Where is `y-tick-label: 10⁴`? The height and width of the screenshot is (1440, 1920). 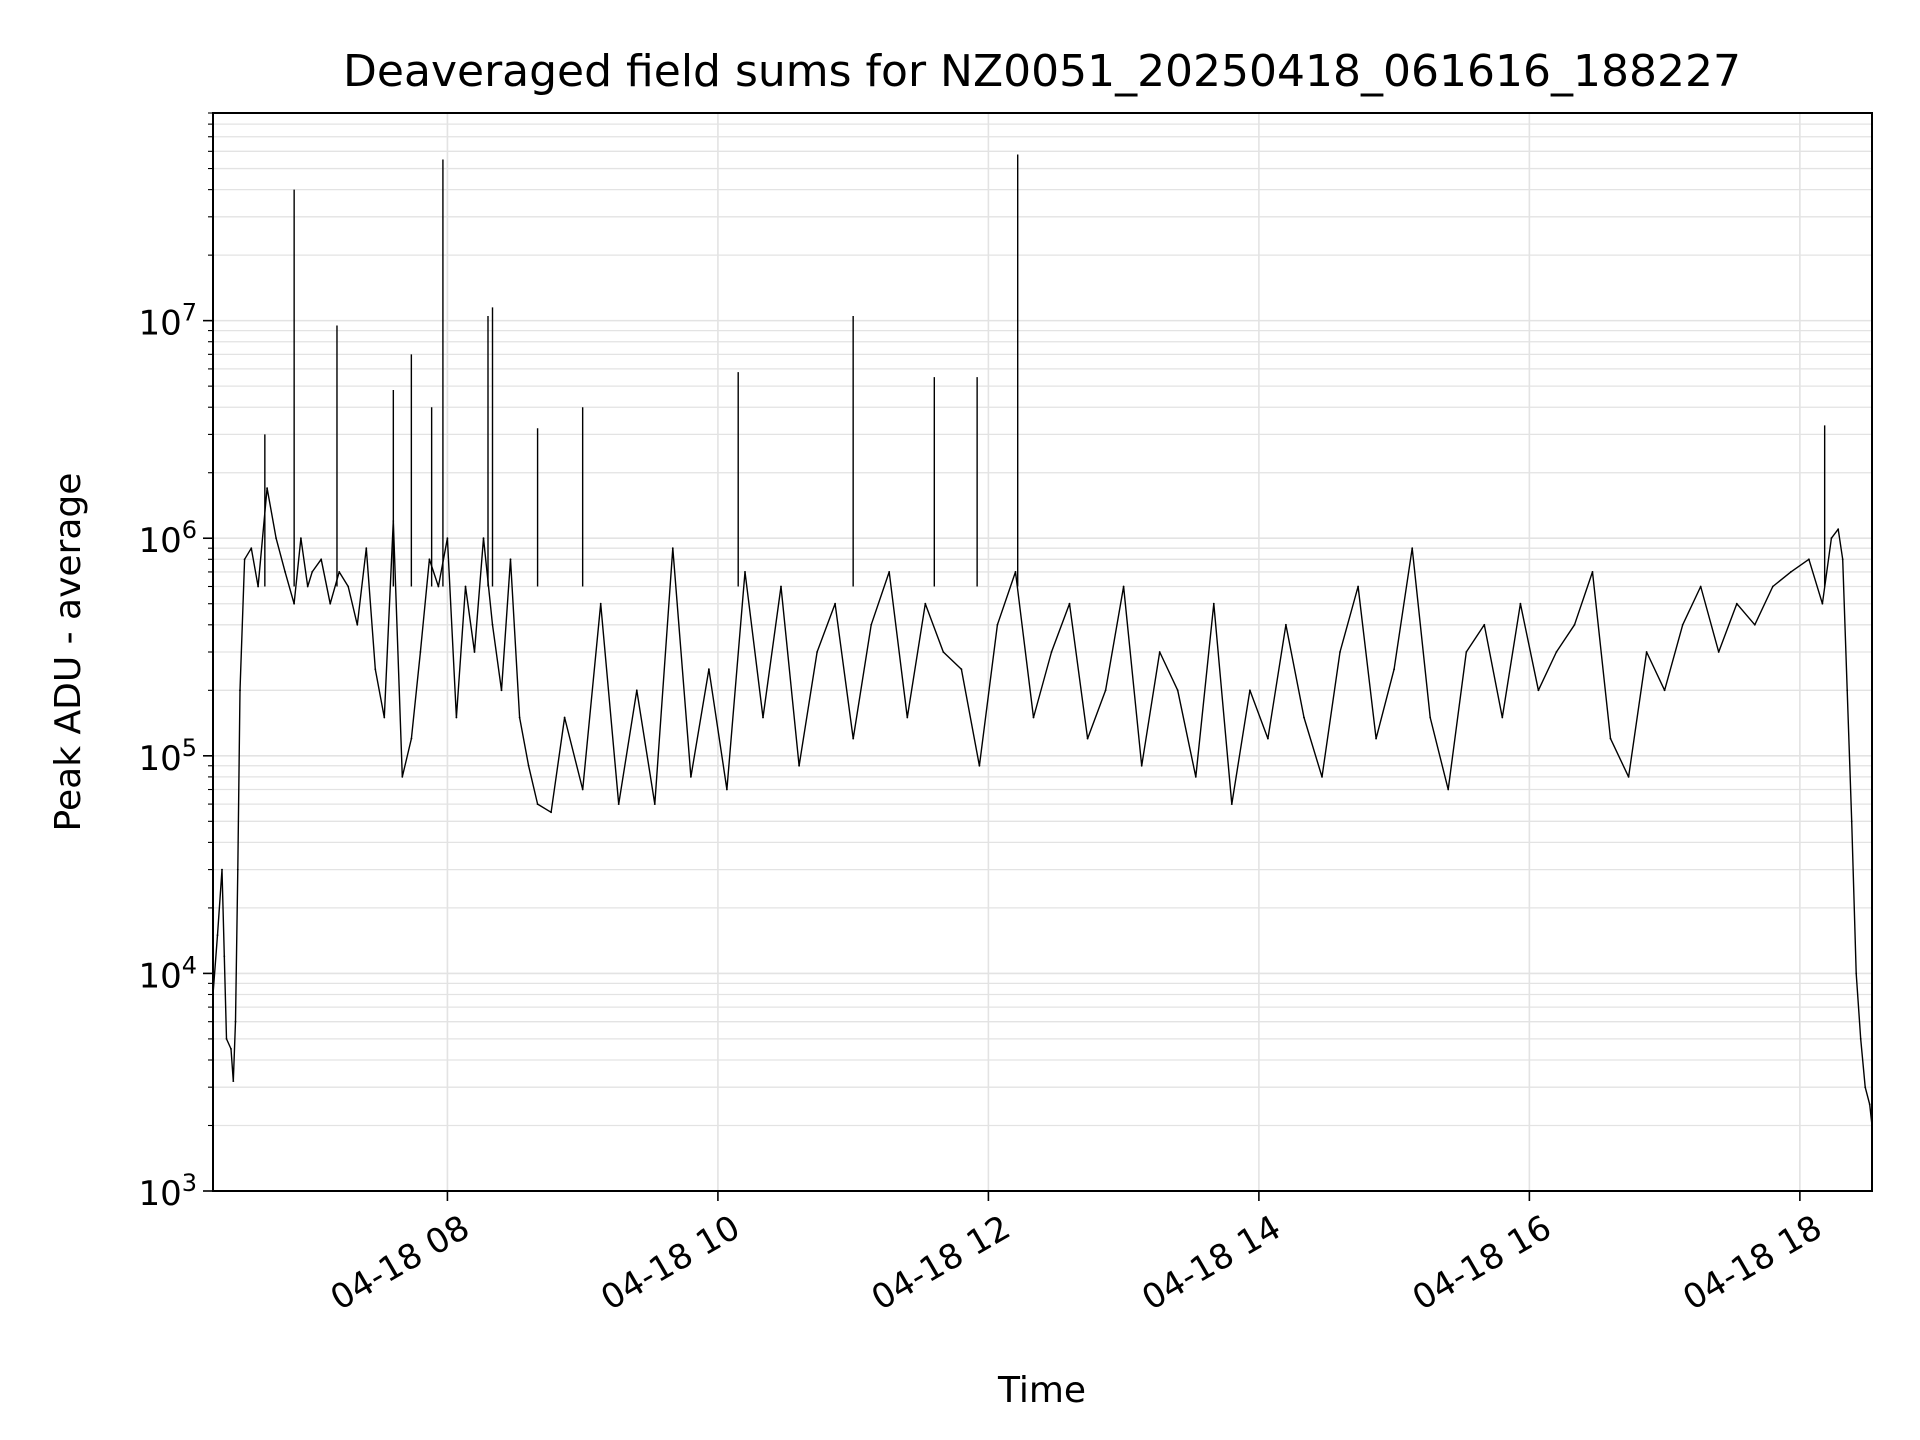 y-tick-label: 10⁴ is located at coordinates (167, 973).